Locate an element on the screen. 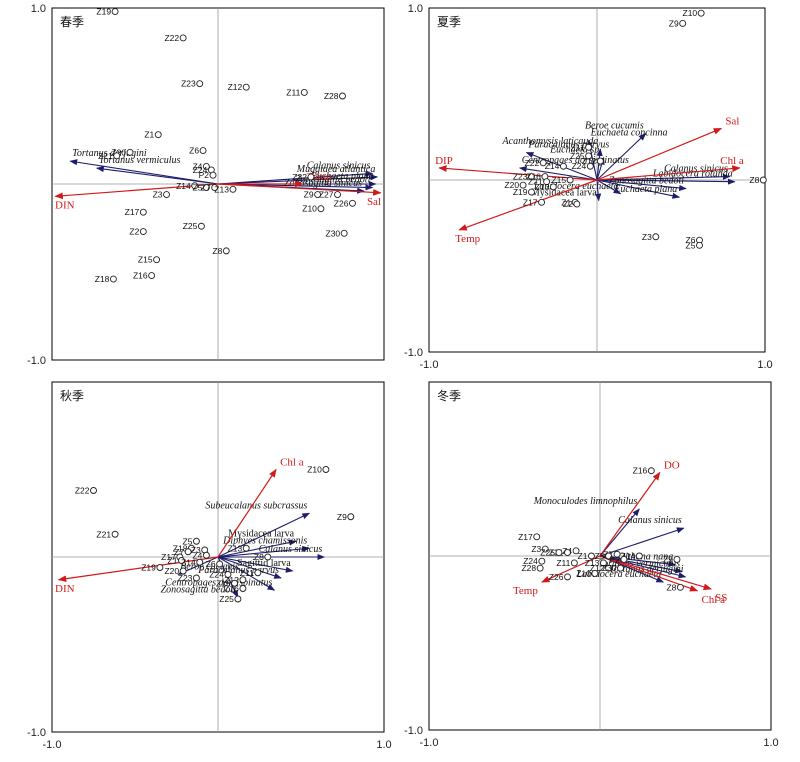 The image size is (800, 762). site-label-z3: Z3 is located at coordinates (158, 195).